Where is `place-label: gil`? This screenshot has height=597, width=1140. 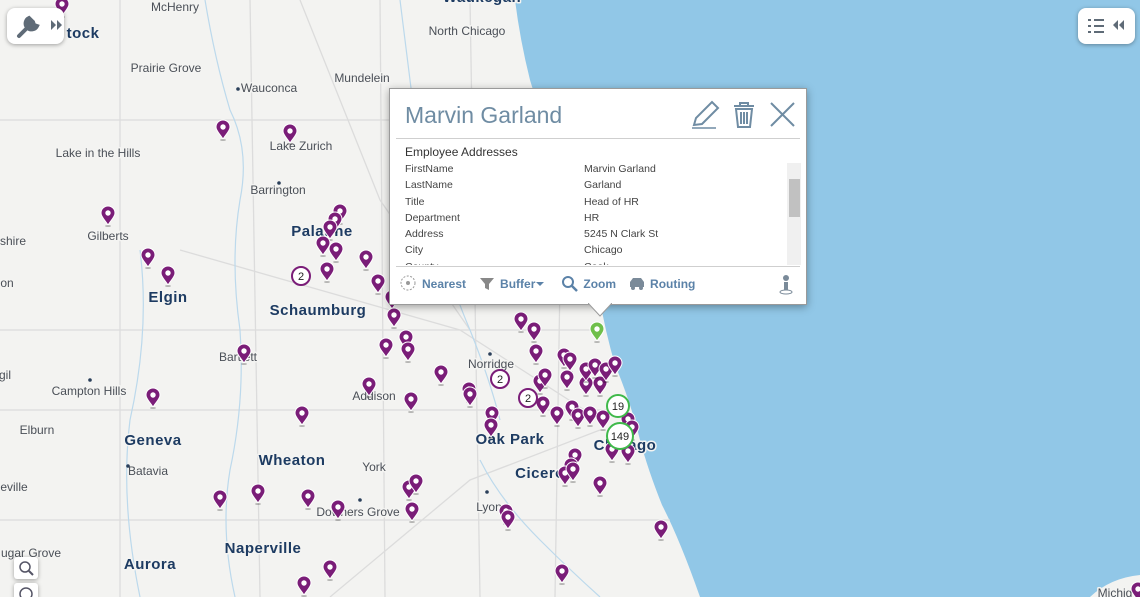 place-label: gil is located at coordinates (5, 375).